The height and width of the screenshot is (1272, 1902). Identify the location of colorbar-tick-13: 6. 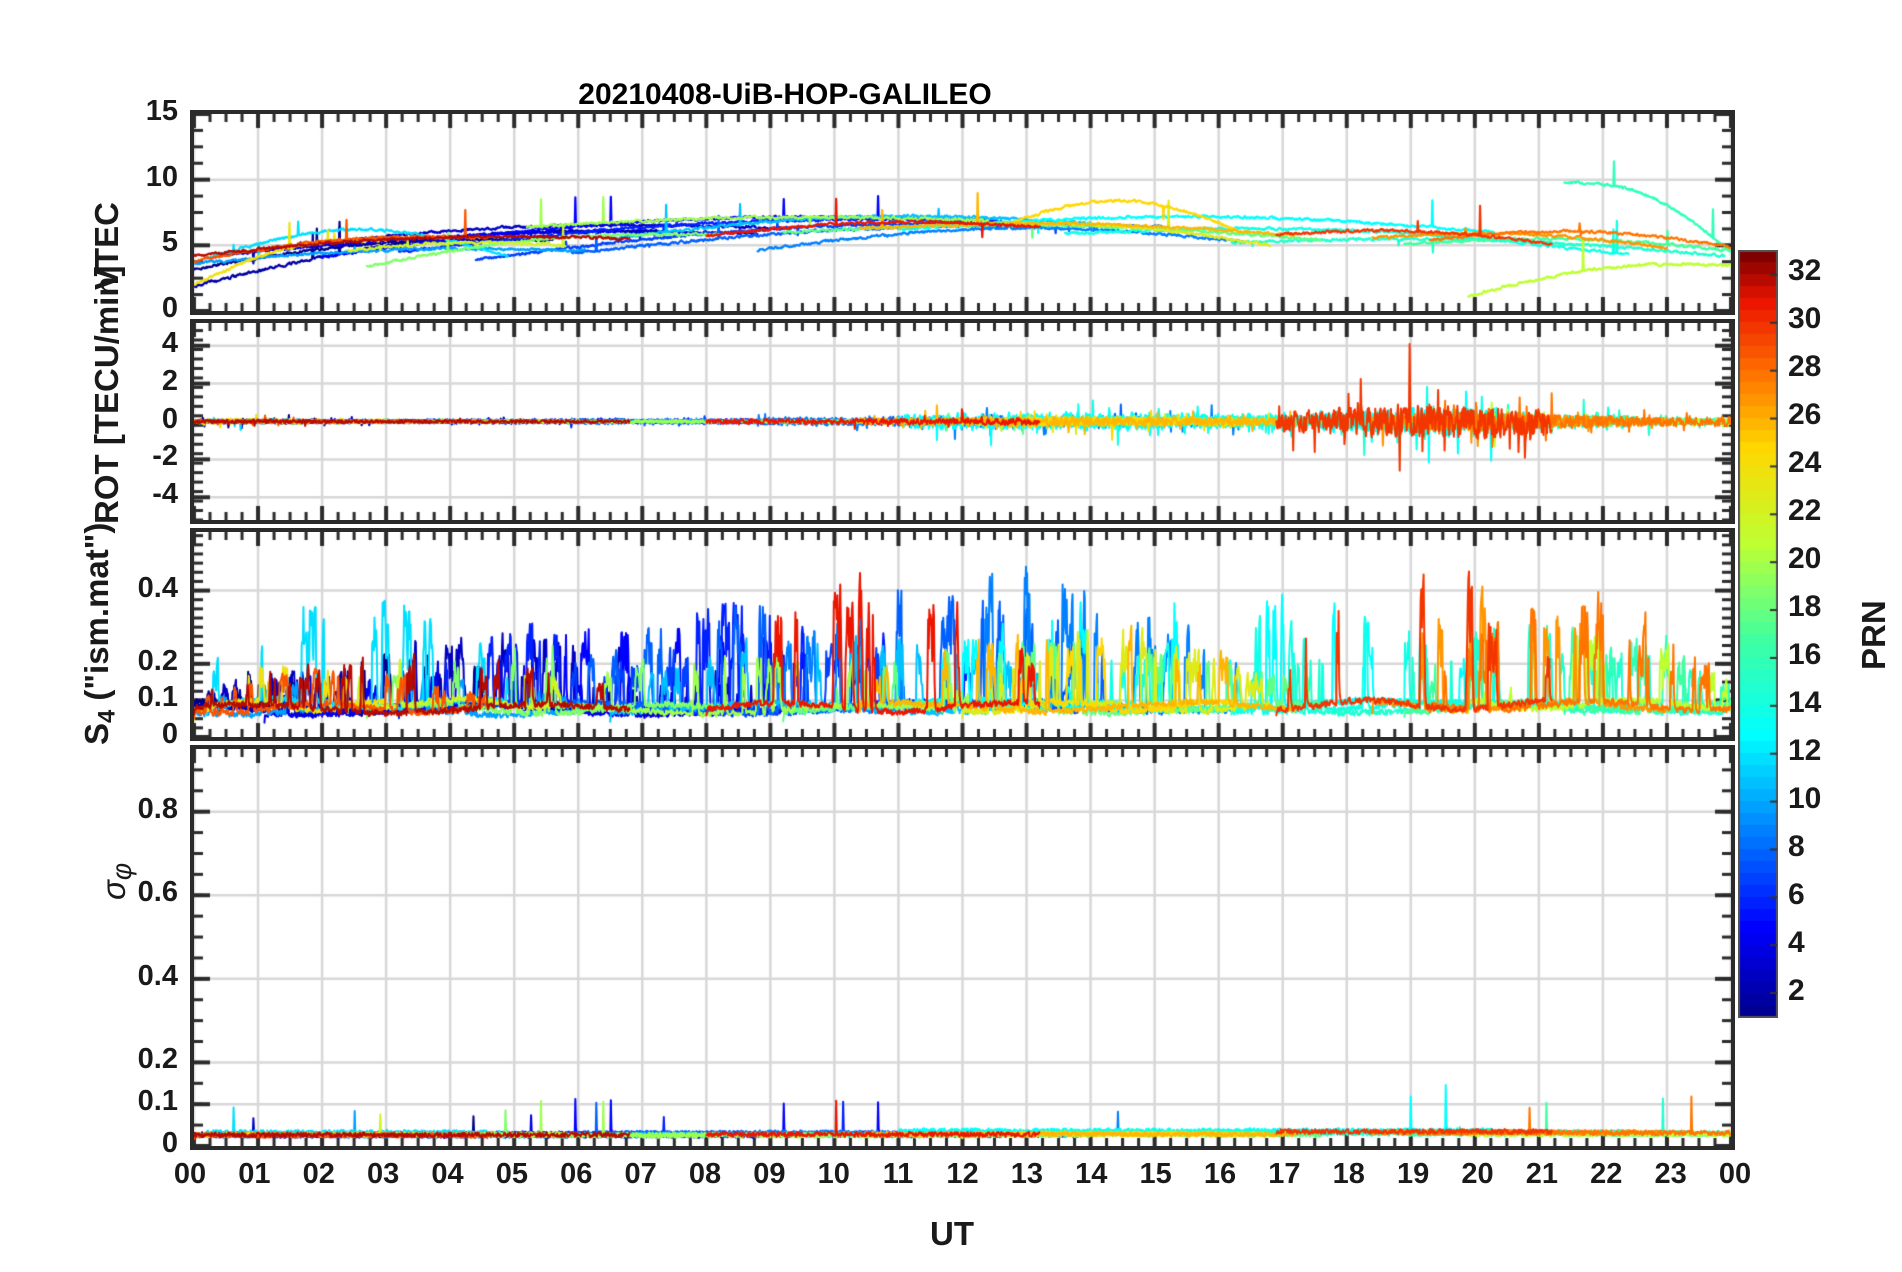
(1796, 894).